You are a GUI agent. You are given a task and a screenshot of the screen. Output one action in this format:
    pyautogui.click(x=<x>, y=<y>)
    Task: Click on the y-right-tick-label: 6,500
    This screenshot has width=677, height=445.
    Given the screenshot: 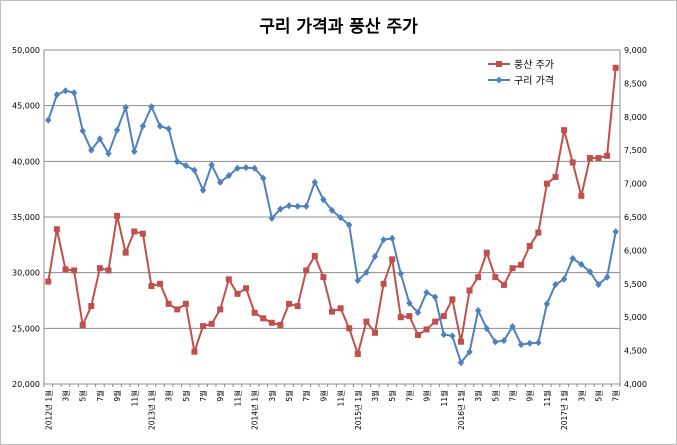 What is the action you would take?
    pyautogui.click(x=635, y=217)
    